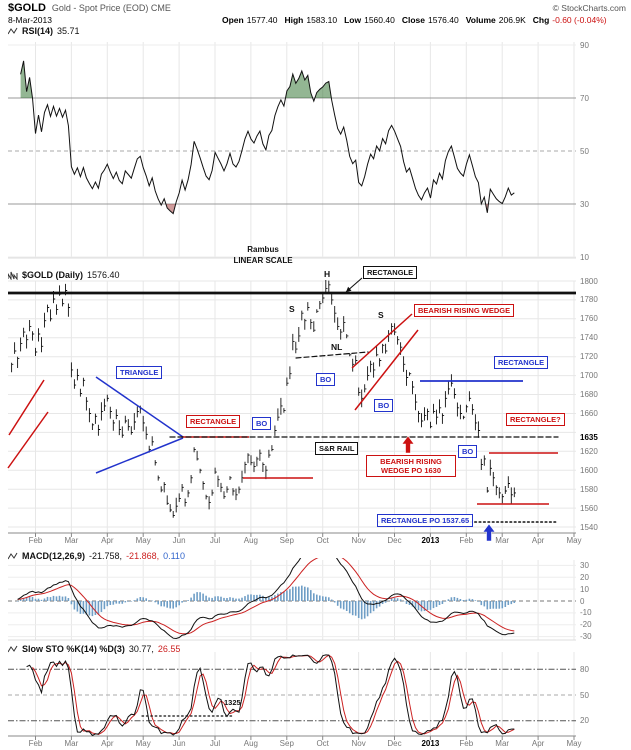 This screenshot has width=631, height=750. I want to click on rsi-name: RSI(14), so click(38, 31).